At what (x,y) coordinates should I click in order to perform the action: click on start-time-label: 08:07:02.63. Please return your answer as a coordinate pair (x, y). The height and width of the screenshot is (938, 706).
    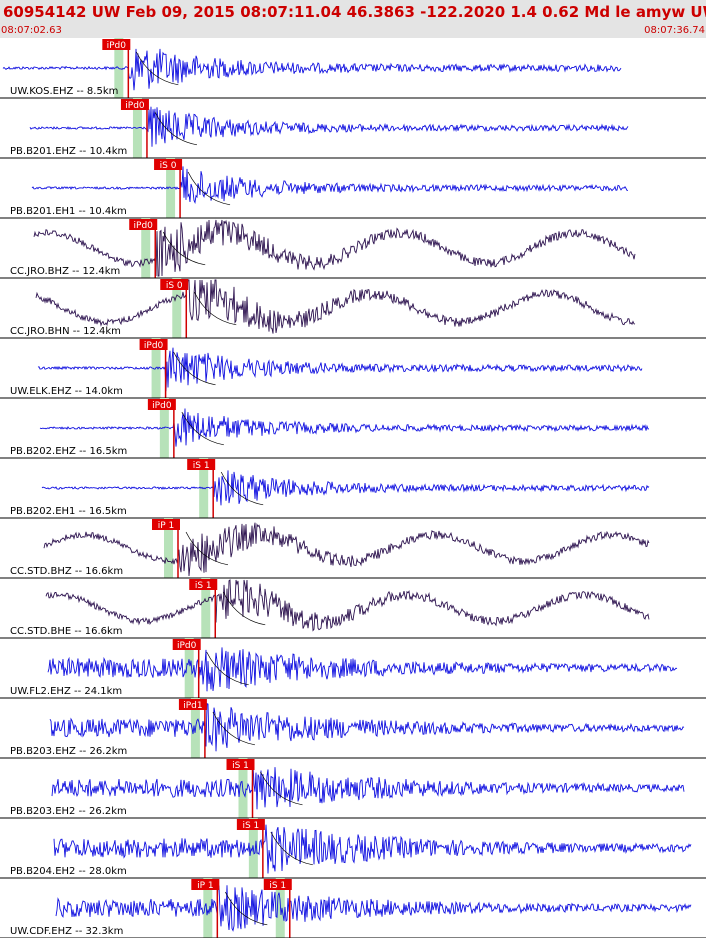
    Looking at the image, I should click on (31, 30).